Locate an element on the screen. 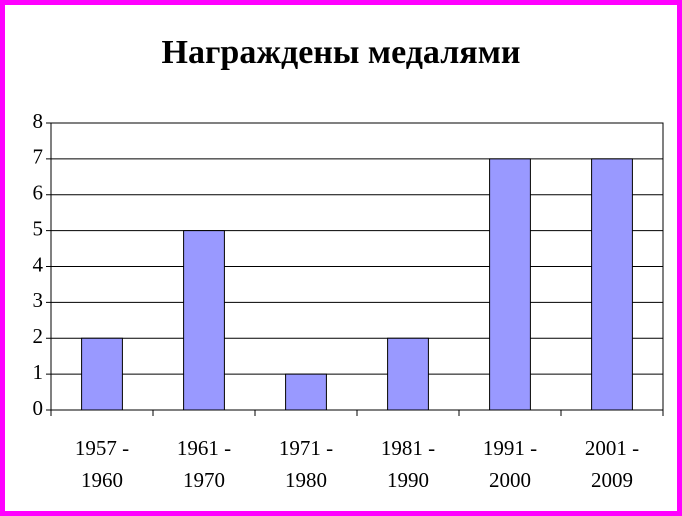 The width and height of the screenshot is (682, 516). y-tick-label: 2 is located at coordinates (38, 336).